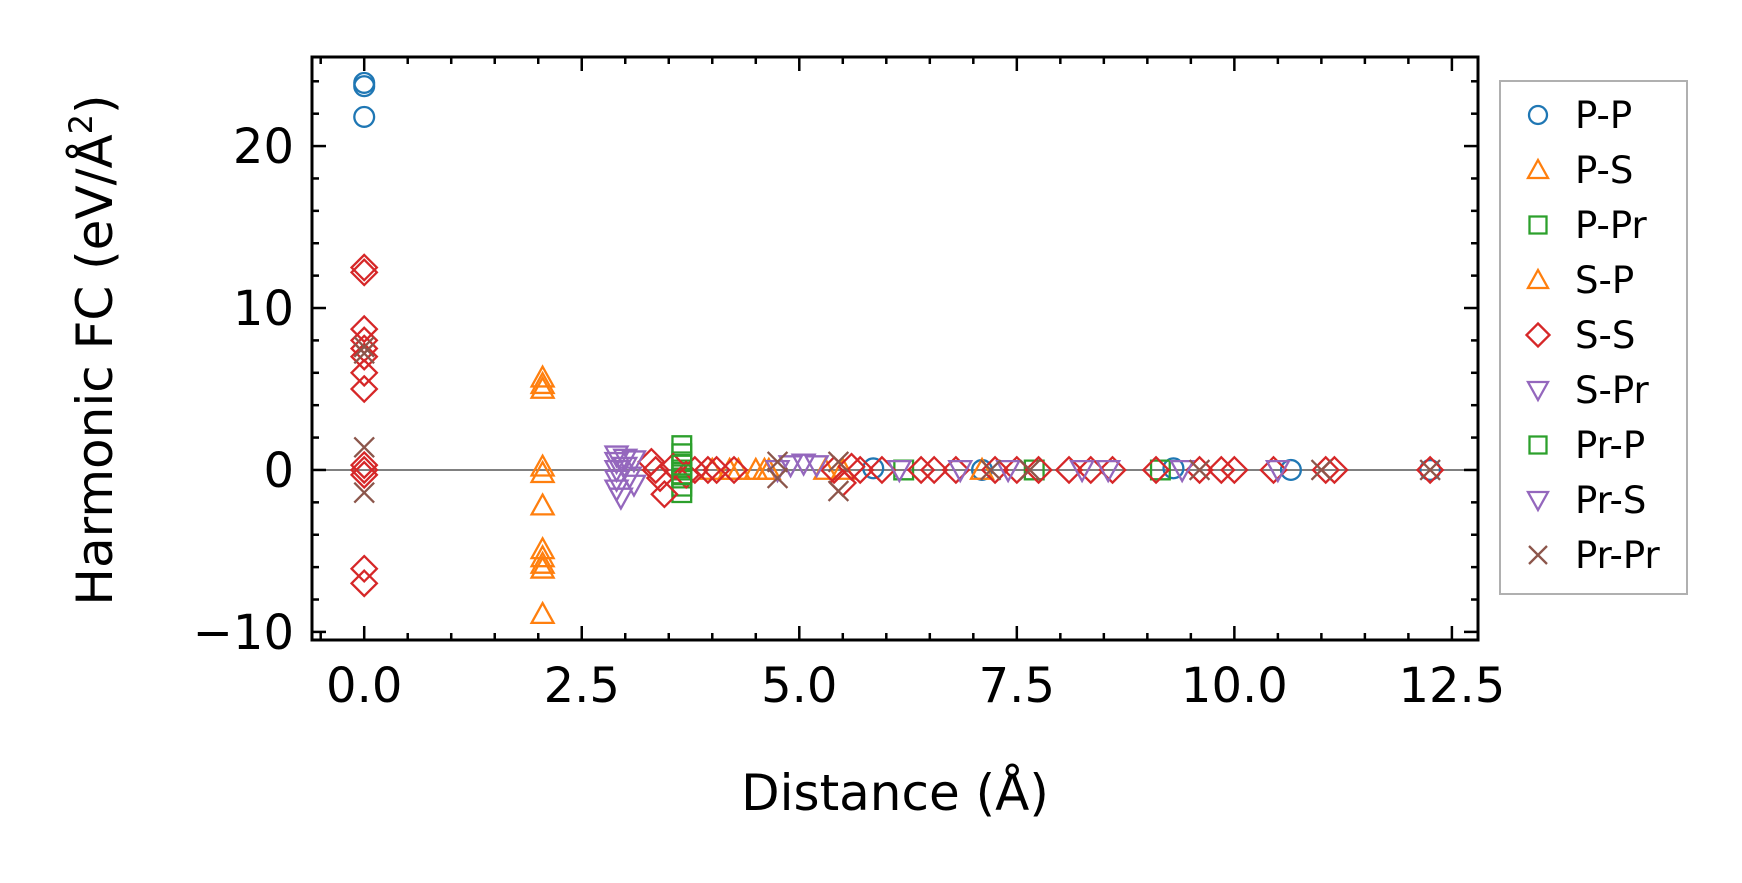  I want to click on x-tick-label: 5.0, so click(799, 686).